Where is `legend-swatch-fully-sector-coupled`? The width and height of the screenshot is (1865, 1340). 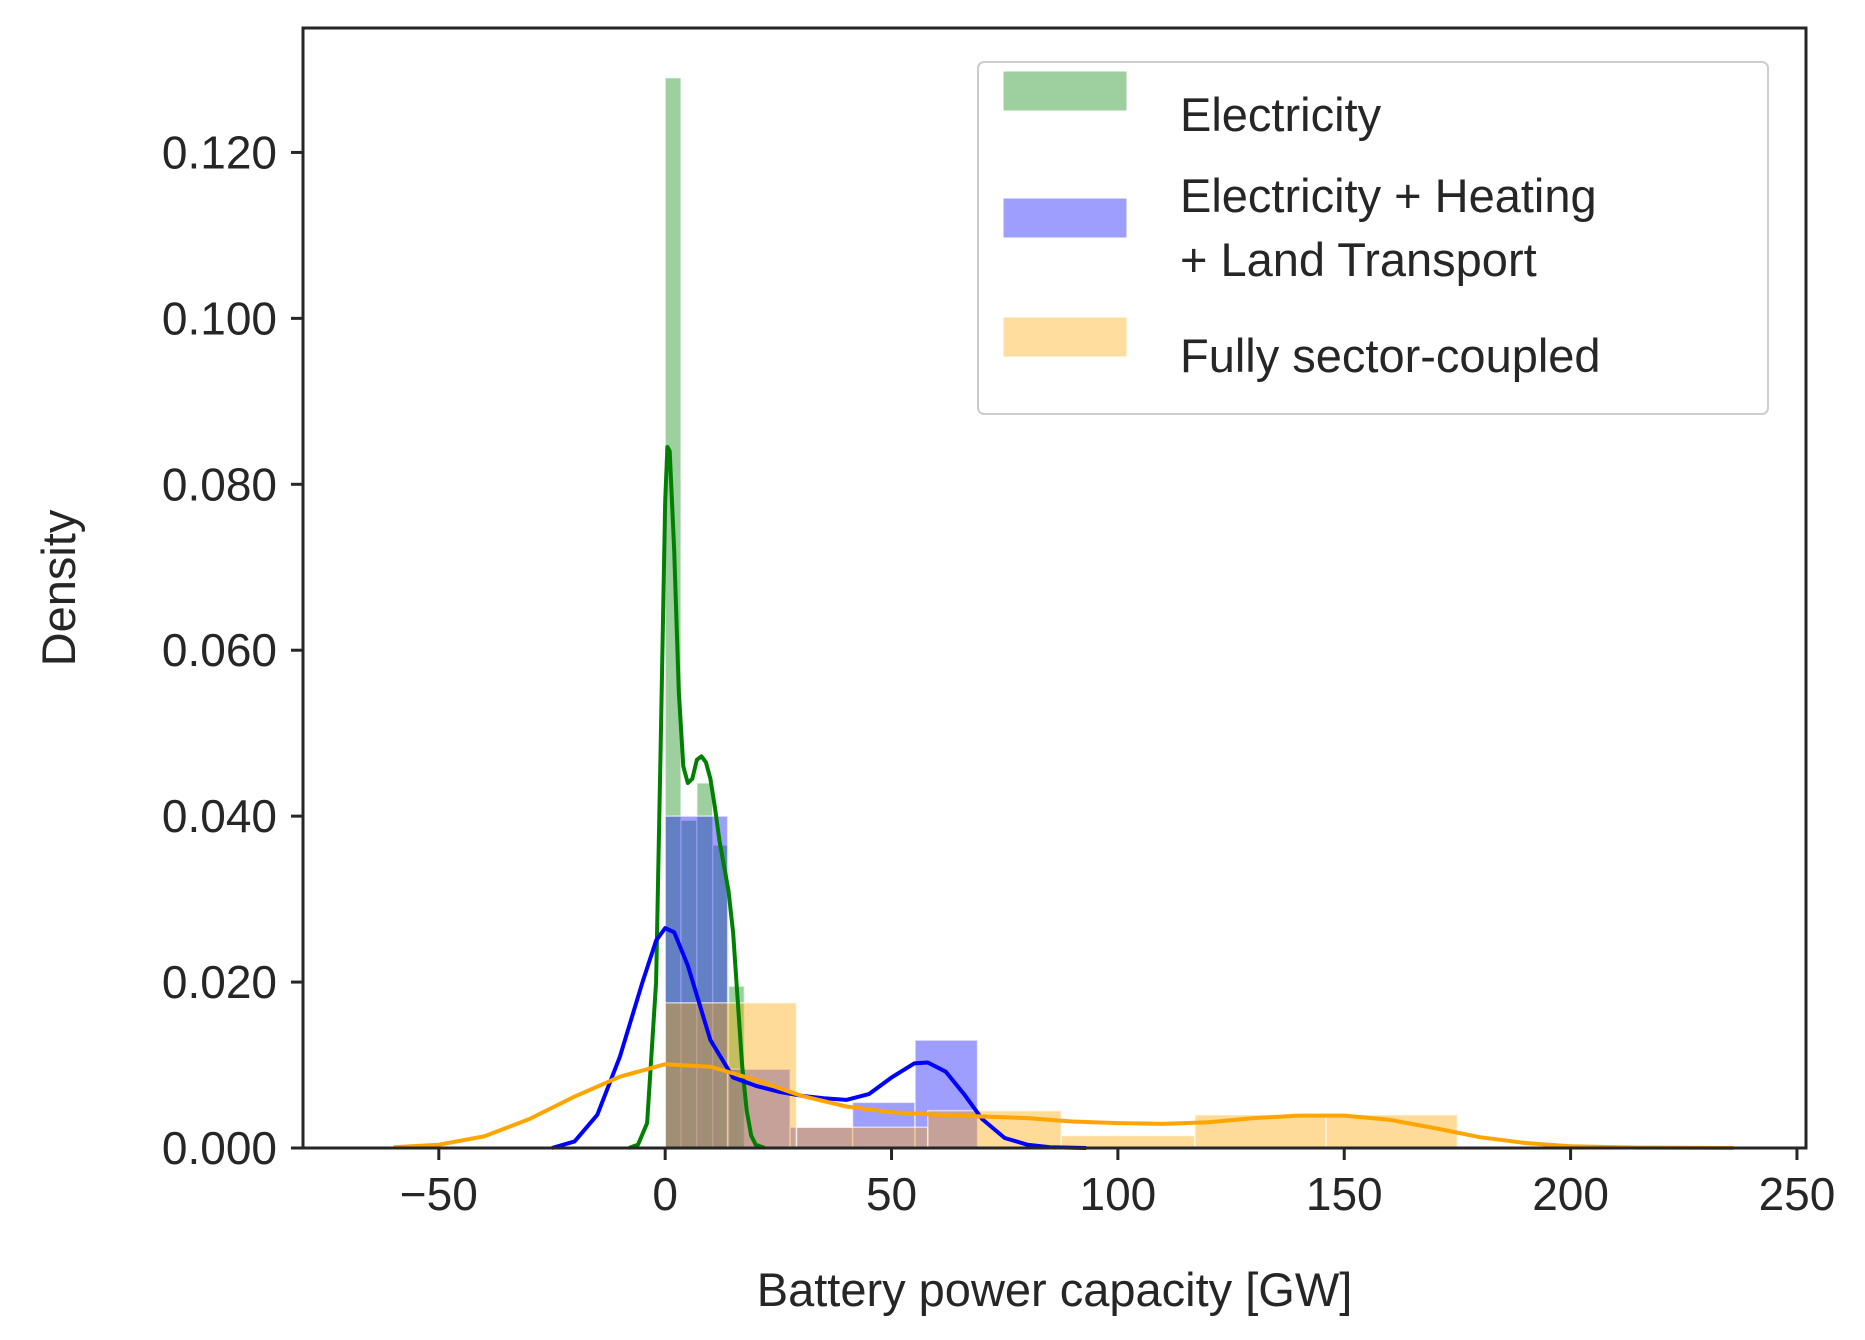 legend-swatch-fully-sector-coupled is located at coordinates (1065, 337).